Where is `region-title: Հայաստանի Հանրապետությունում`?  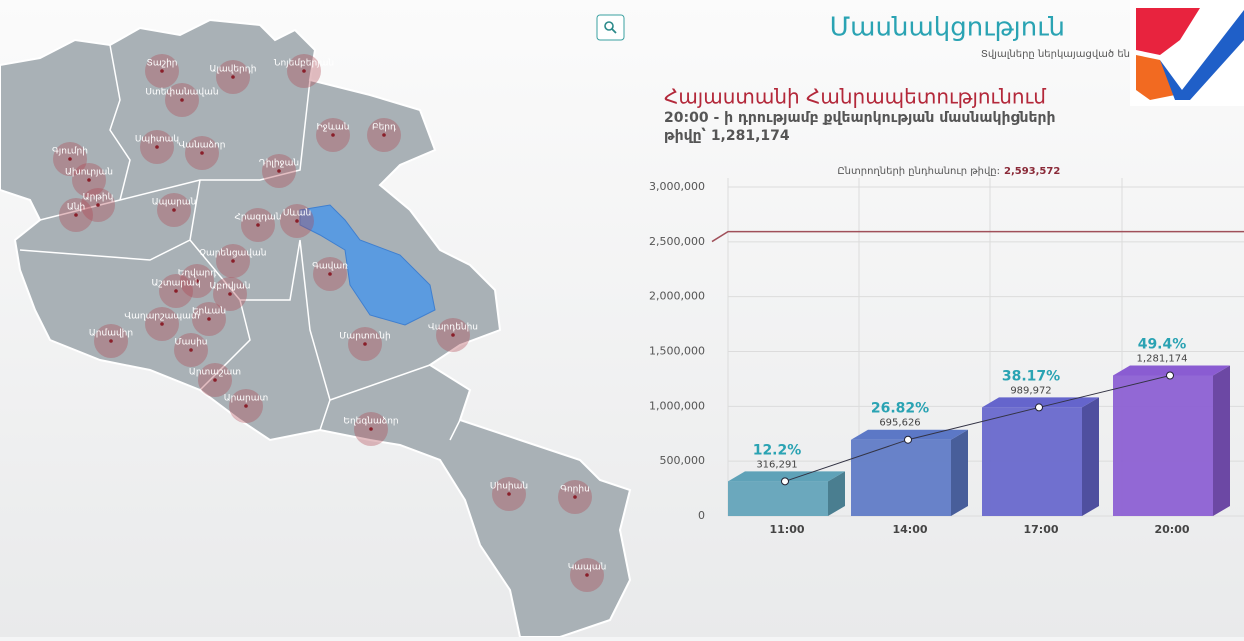 region-title: Հայաստանի Հանրապետությունում is located at coordinates (855, 97).